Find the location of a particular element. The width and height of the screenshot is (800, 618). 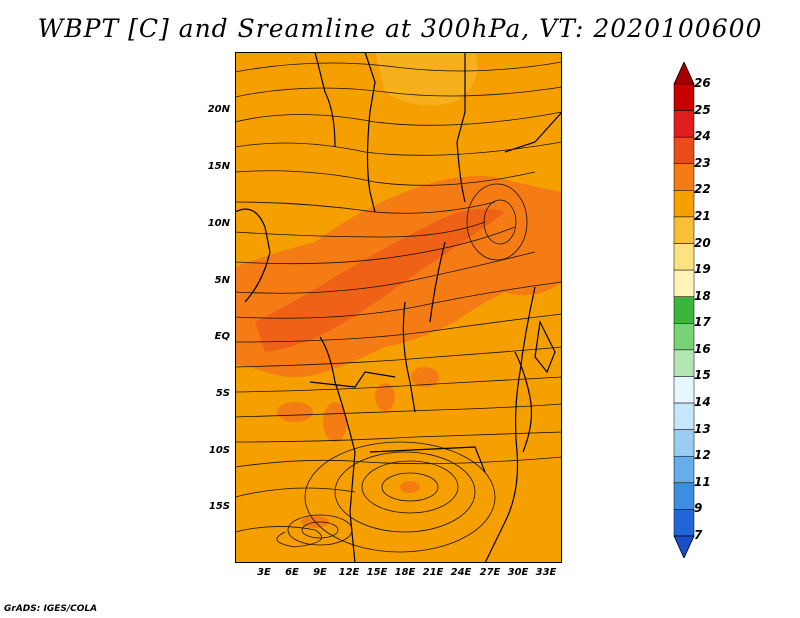

colorbar-bottom-arrow is located at coordinates (684, 546).